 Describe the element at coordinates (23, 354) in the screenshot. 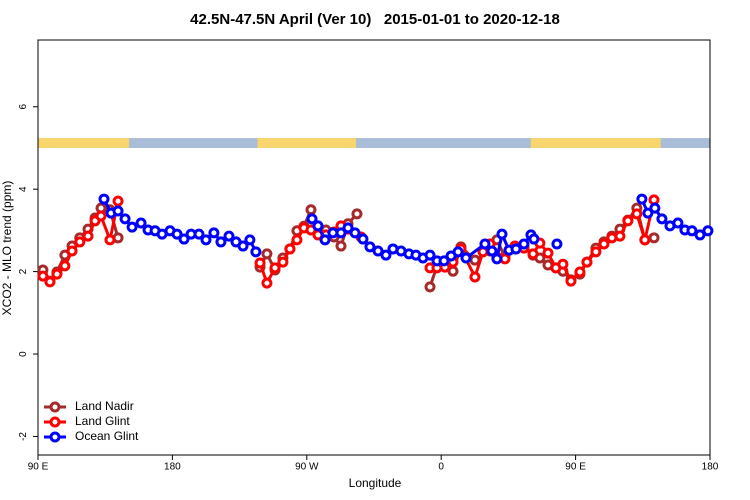

I see `y-tick-label: 0` at that location.